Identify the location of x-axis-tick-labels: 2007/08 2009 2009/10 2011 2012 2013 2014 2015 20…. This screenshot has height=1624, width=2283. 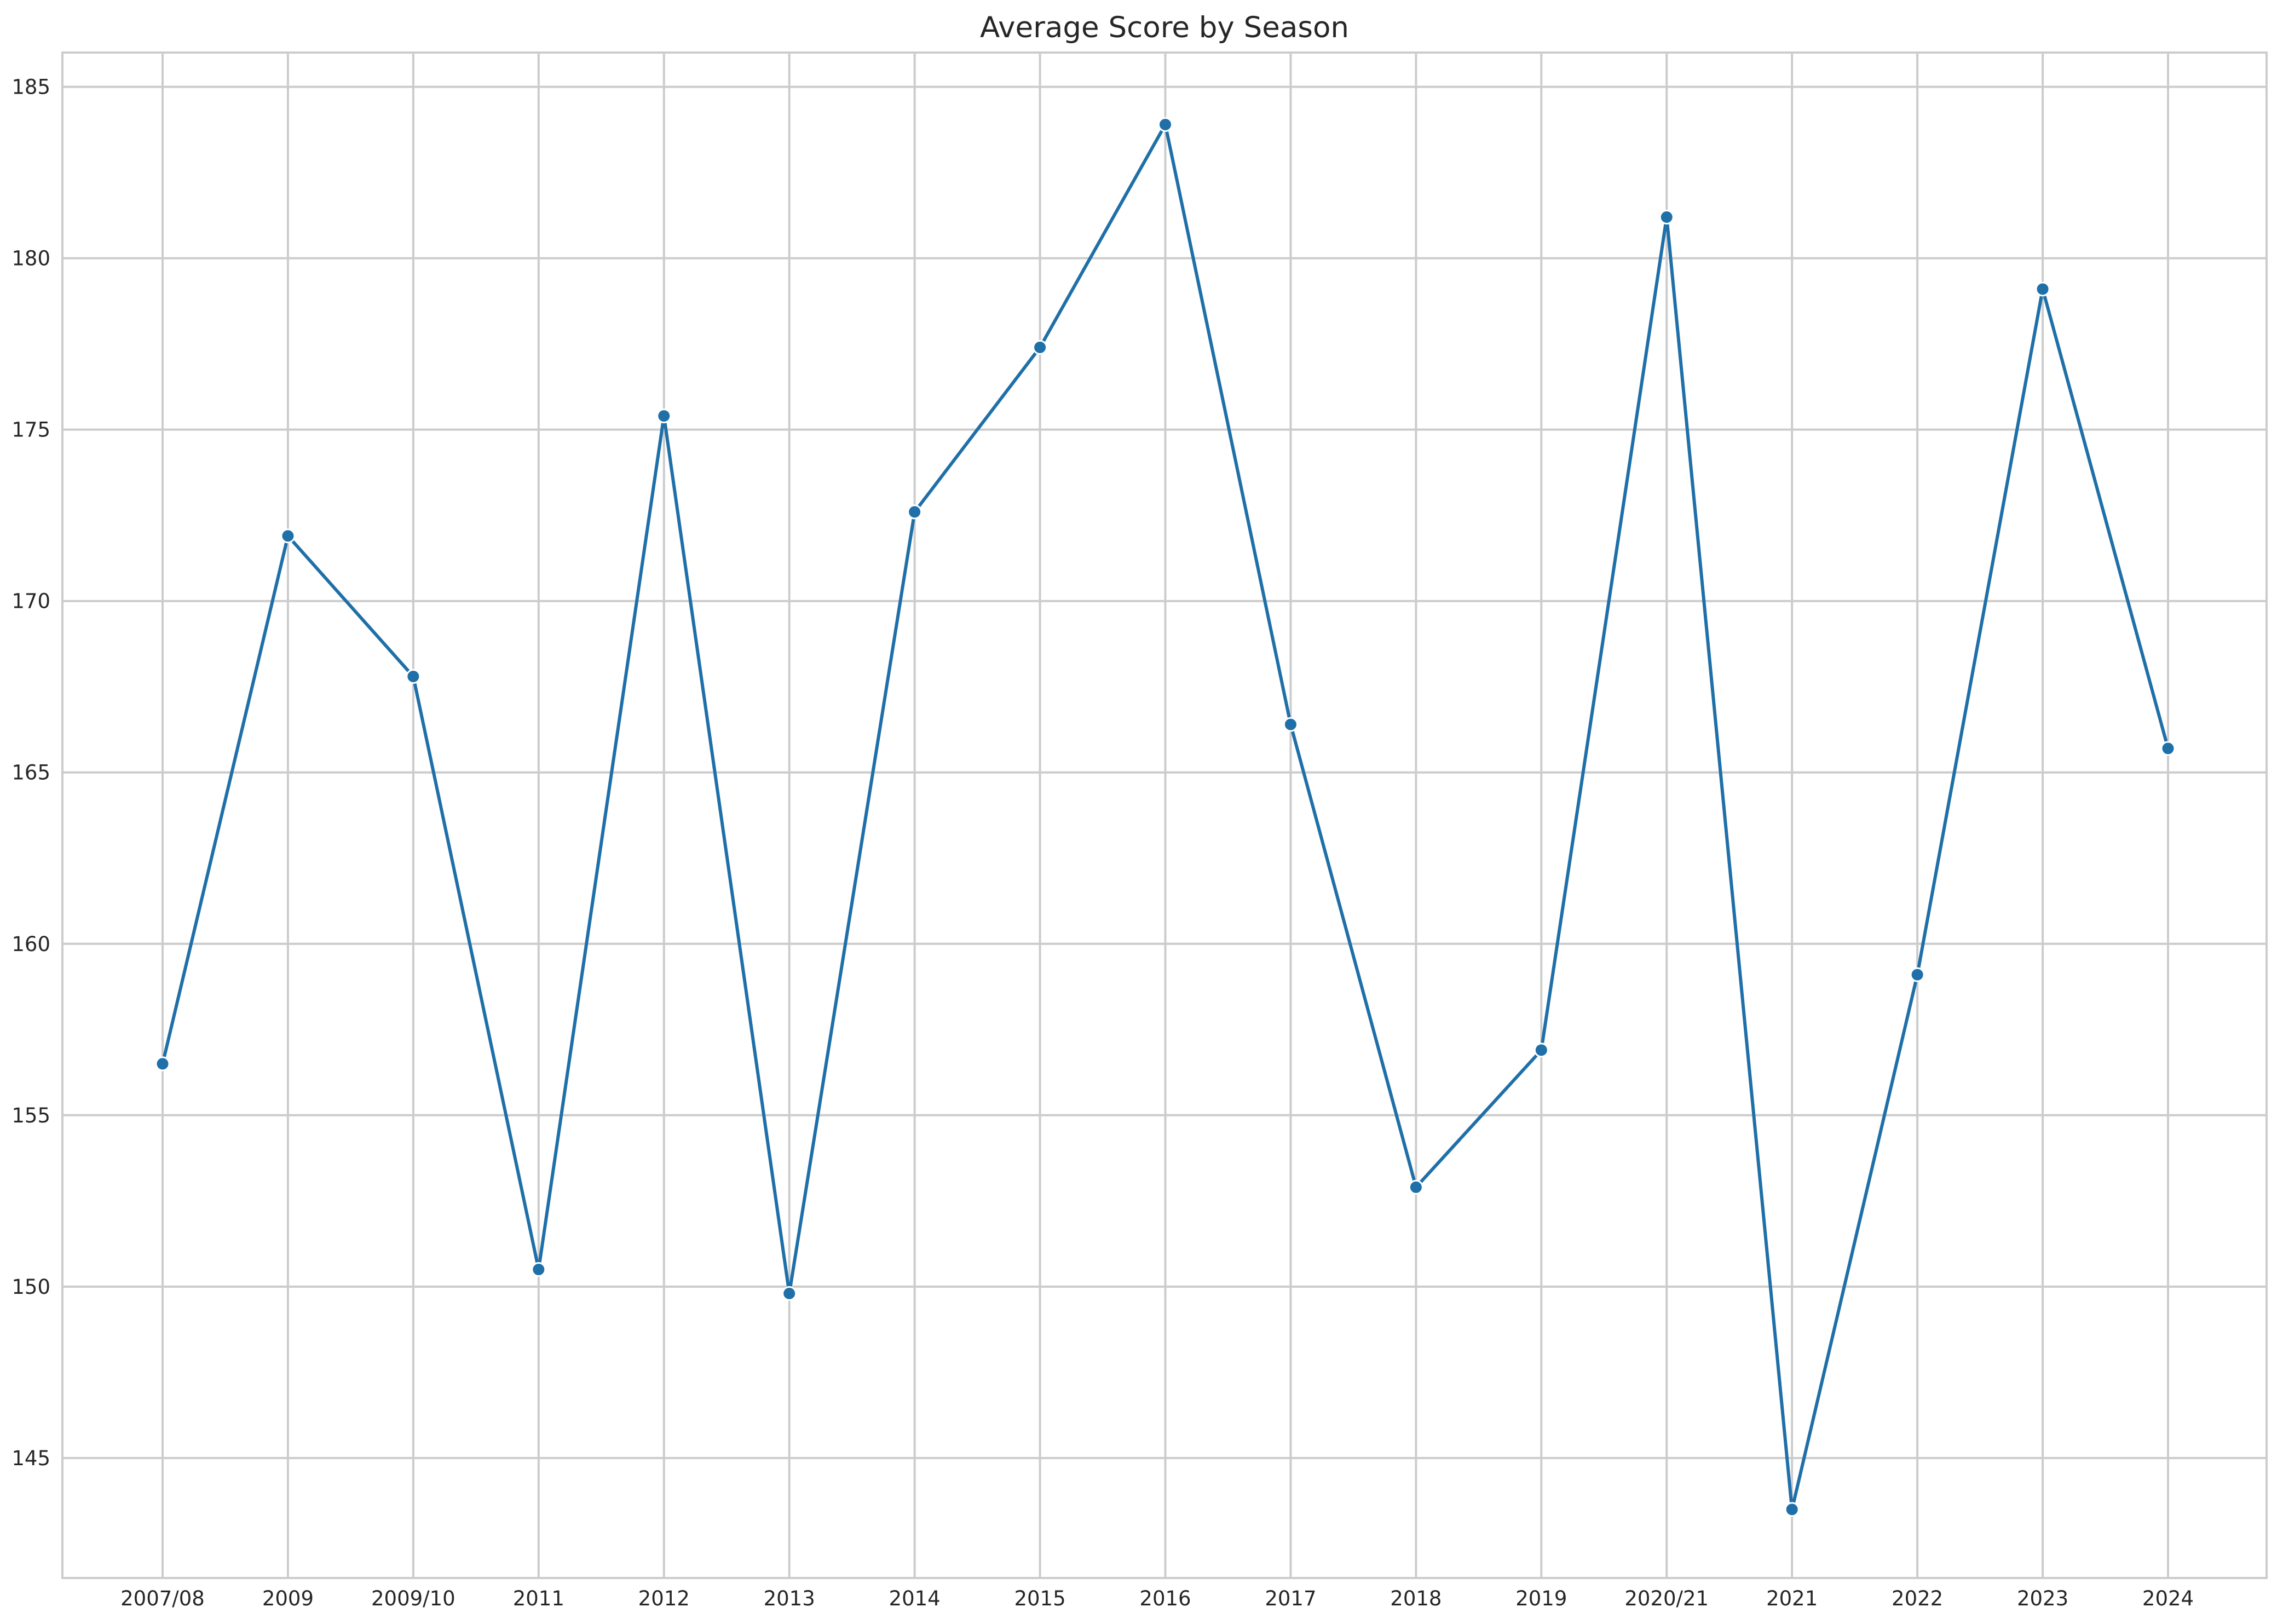
(1157, 1599).